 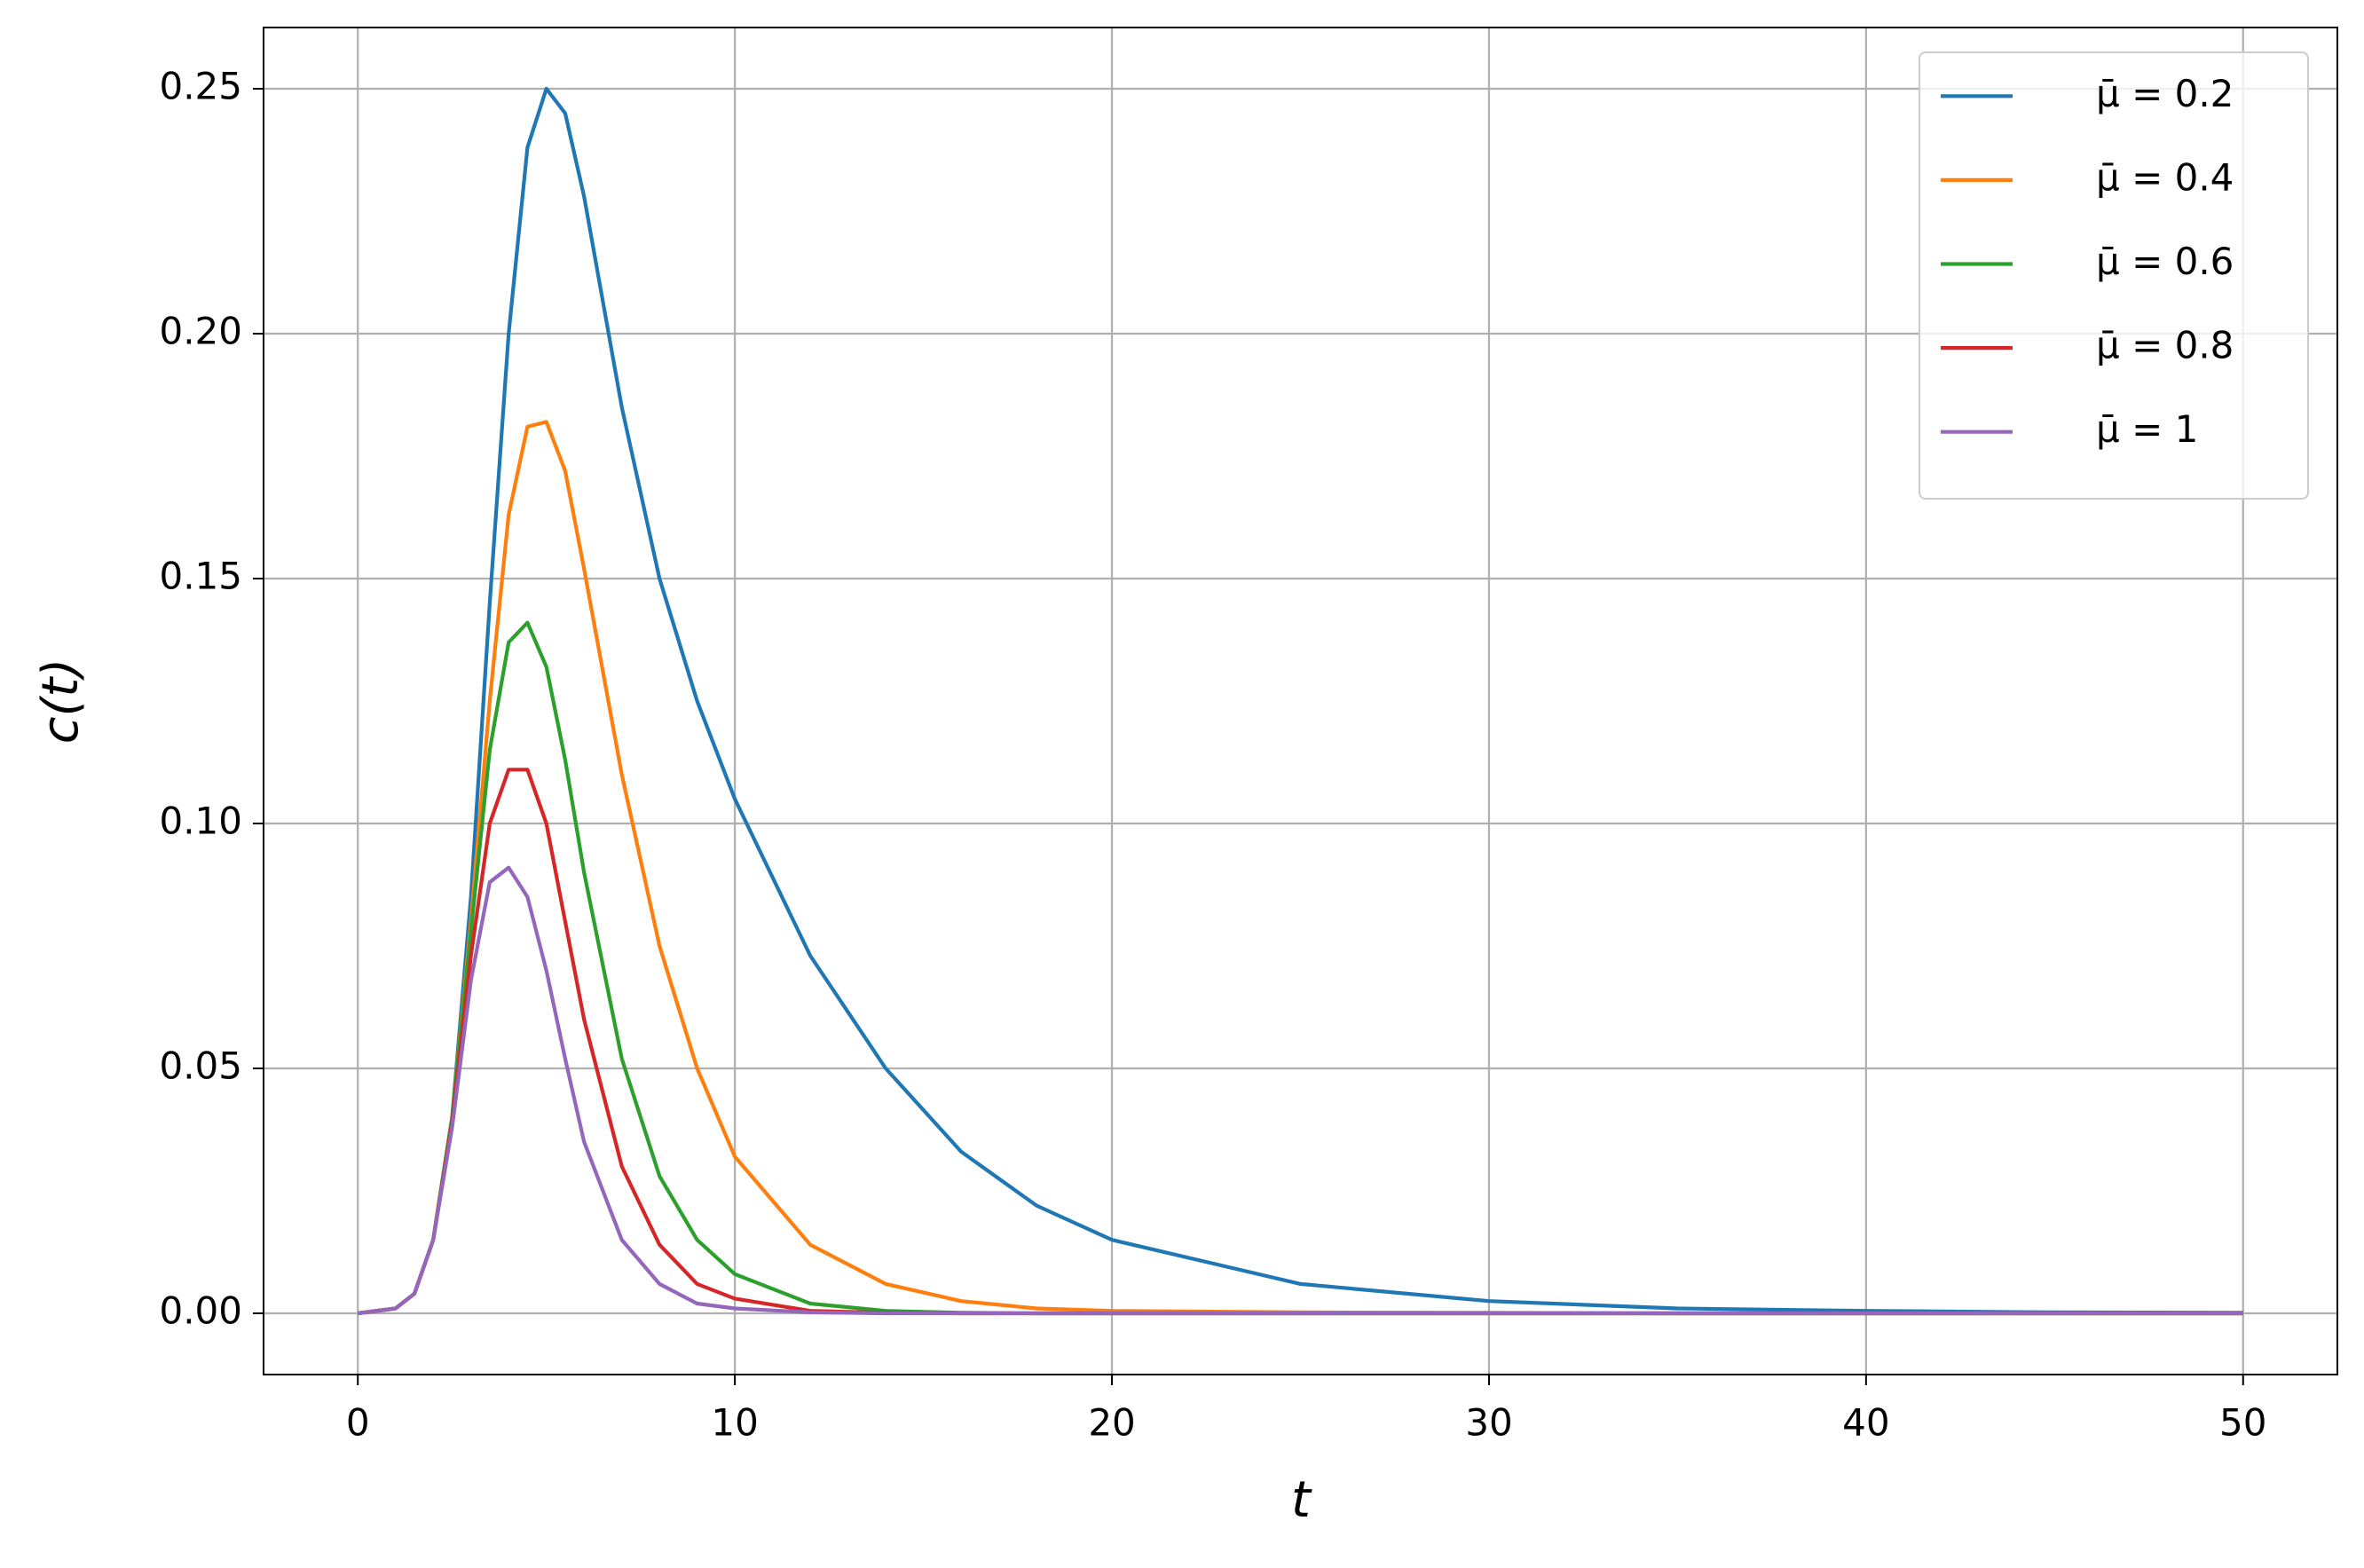 What do you see at coordinates (2147, 429) in the screenshot?
I see `legend-label: μ̄ = 1` at bounding box center [2147, 429].